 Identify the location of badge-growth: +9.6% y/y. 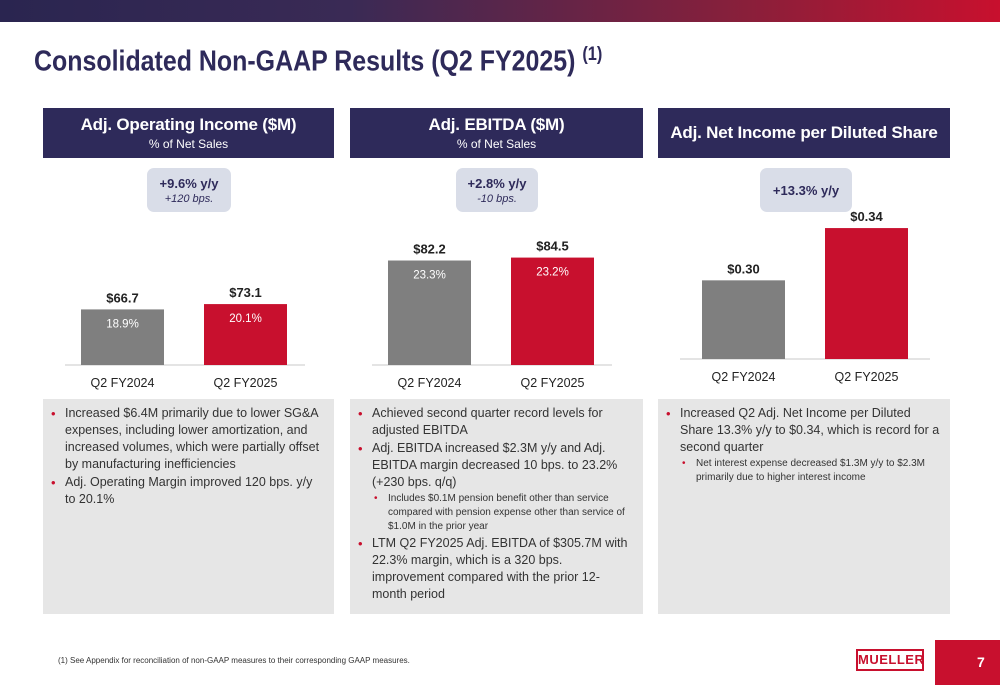
(189, 183).